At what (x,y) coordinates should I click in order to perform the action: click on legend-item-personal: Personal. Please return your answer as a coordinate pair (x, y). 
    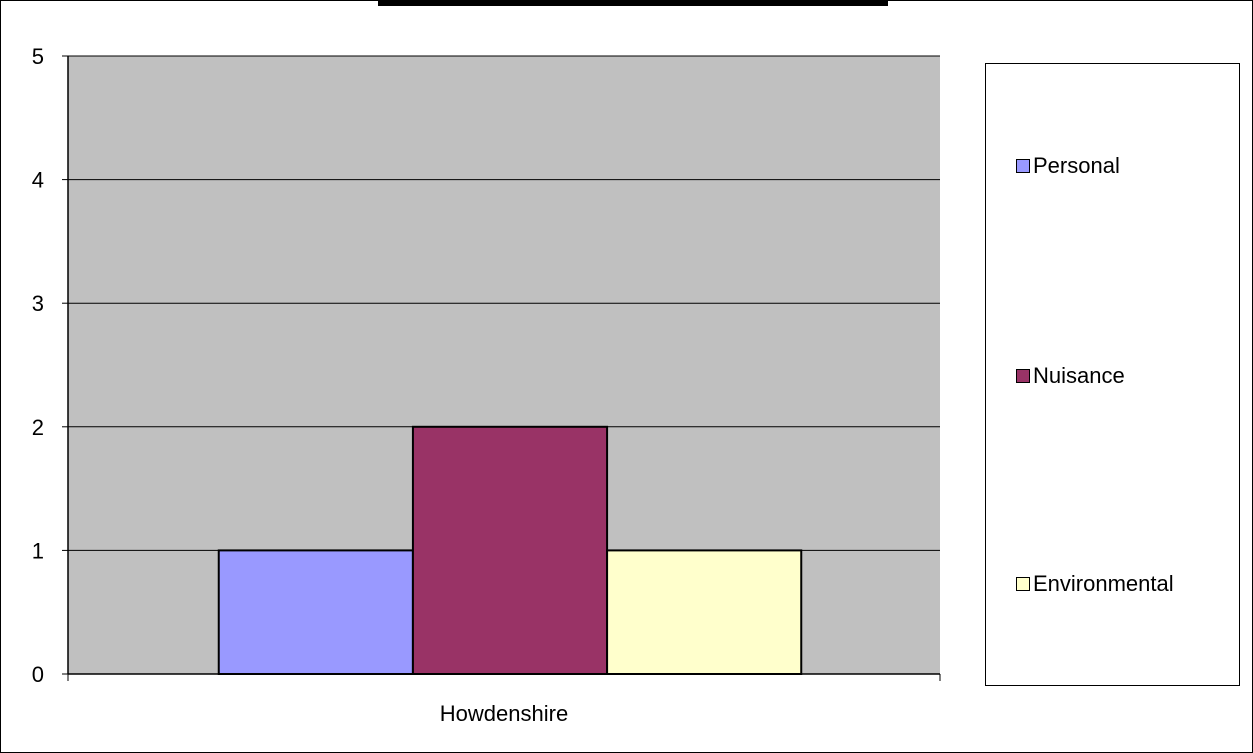
    Looking at the image, I should click on (1068, 166).